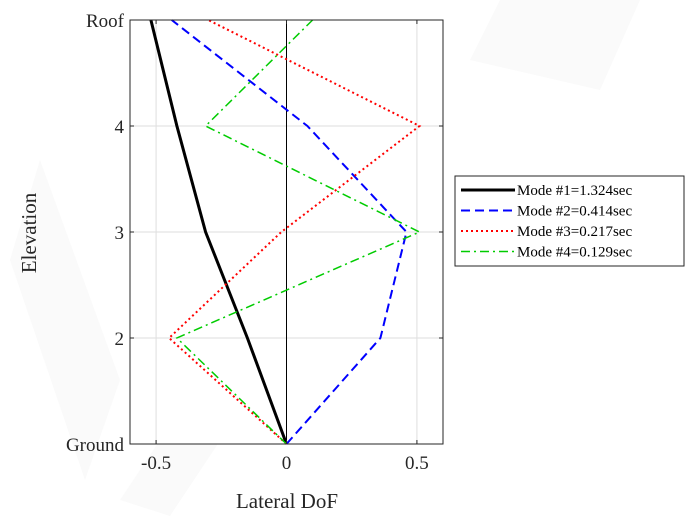 Image resolution: width=691 pixels, height=516 pixels. Describe the element at coordinates (574, 212) in the screenshot. I see `legend-entry-2: Mode #2=0.414sec` at that location.